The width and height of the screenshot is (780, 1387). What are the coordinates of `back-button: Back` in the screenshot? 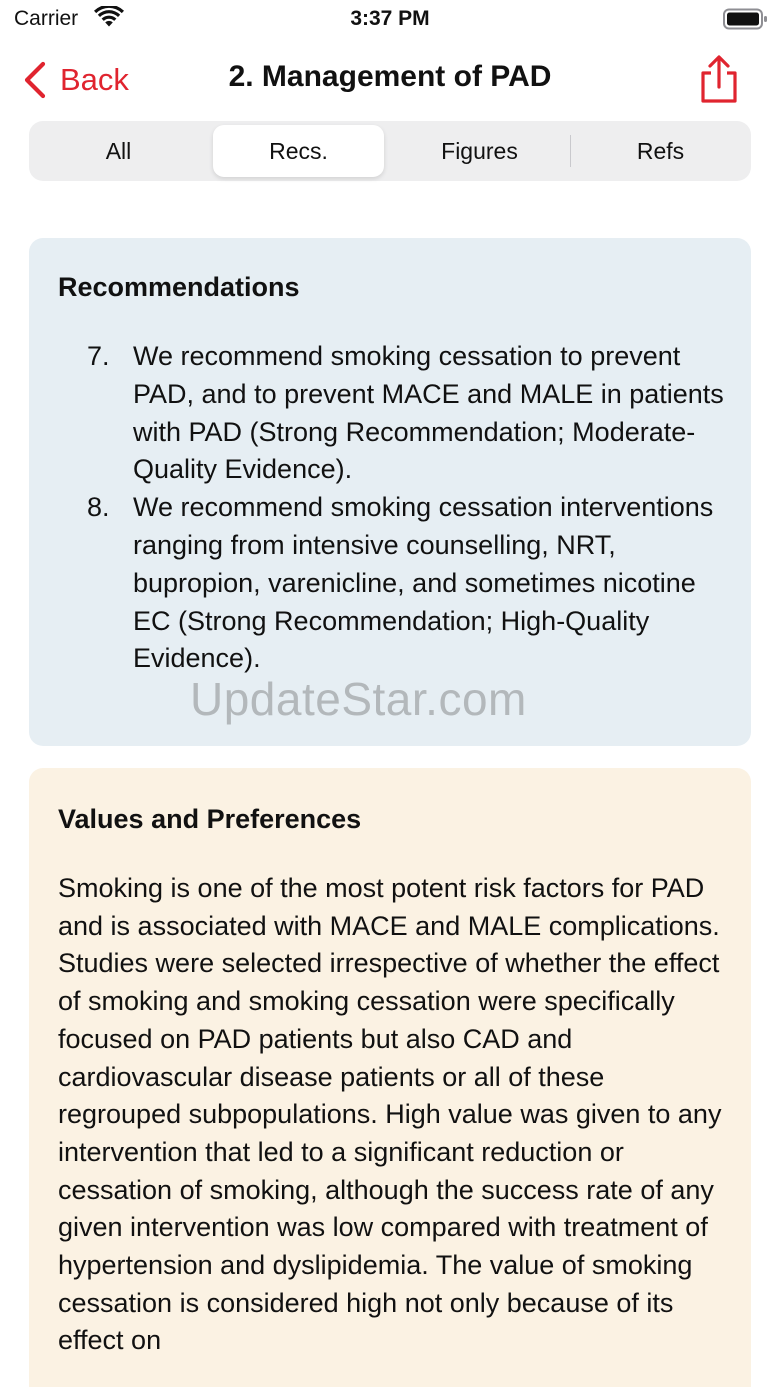 It's located at (75, 80).